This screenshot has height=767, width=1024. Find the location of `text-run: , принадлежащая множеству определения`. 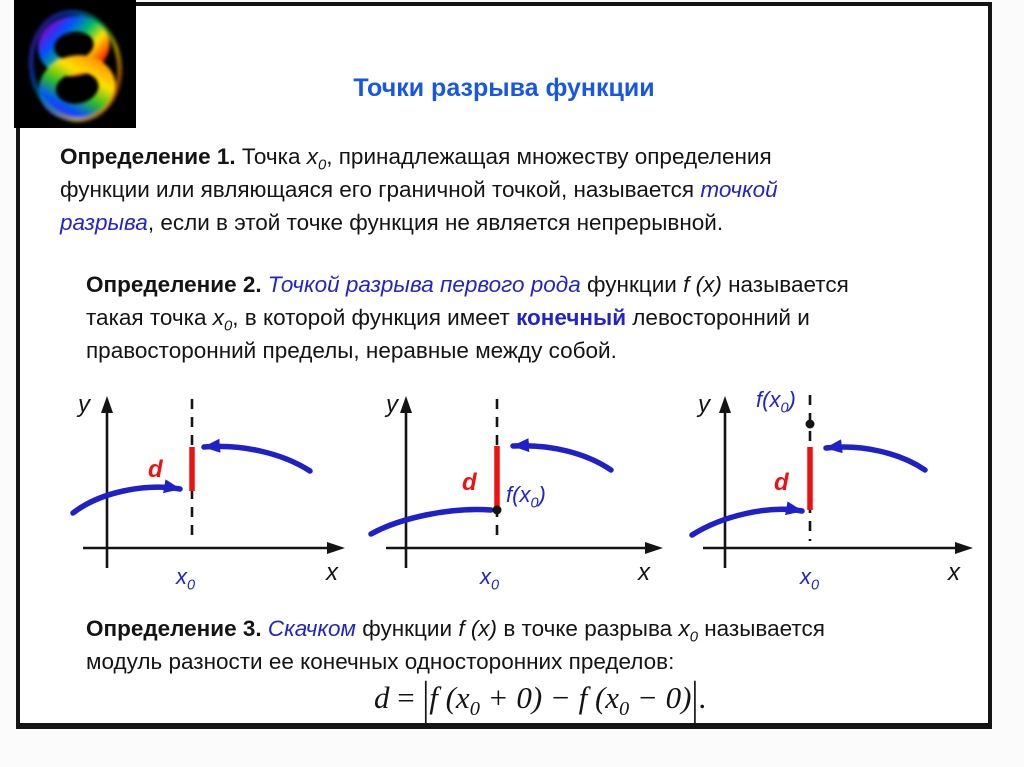

text-run: , принадлежащая множеству определения is located at coordinates (549, 156).